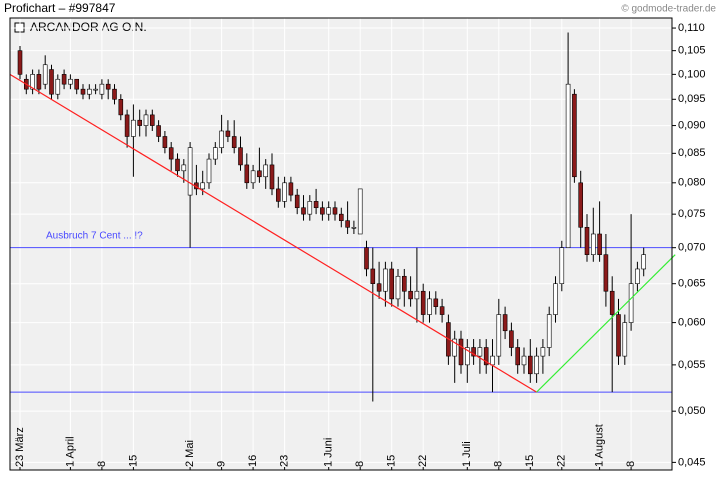 This screenshot has width=720, height=481. I want to click on y-tick-label: 0,105, so click(692, 51).